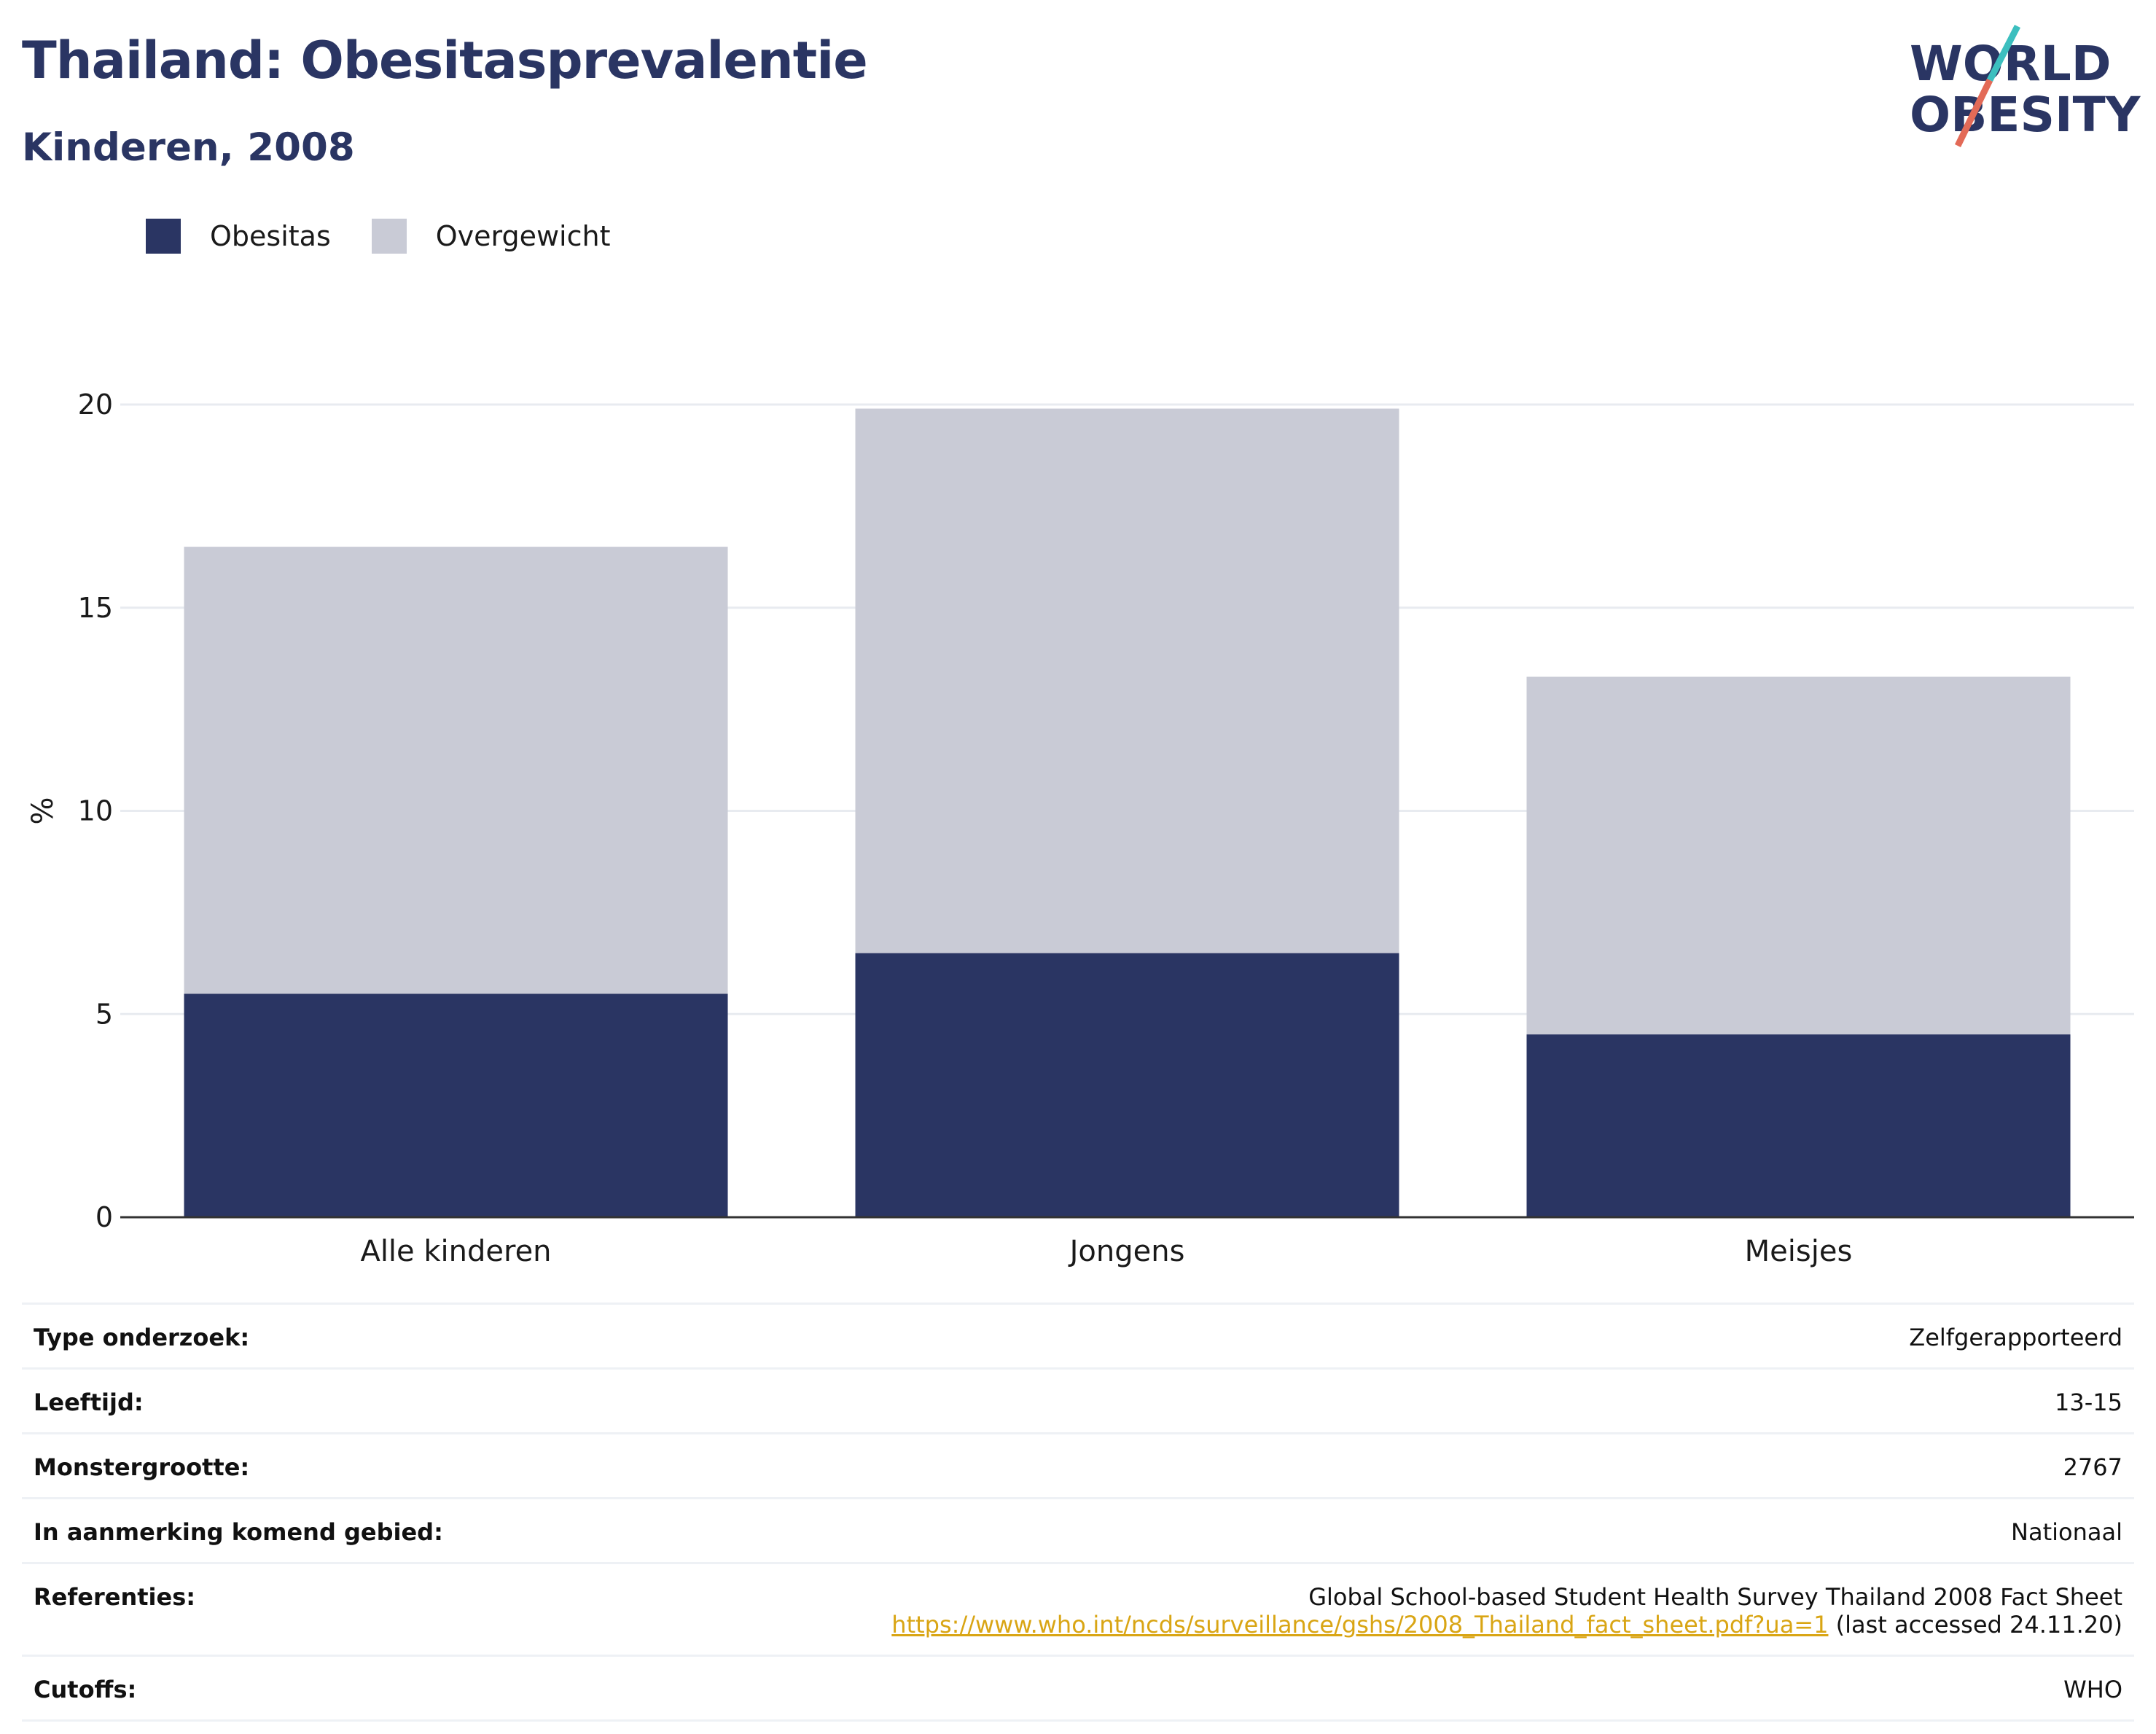 The image size is (2156, 1734). What do you see at coordinates (2026, 115) in the screenshot?
I see `logo-line2: OBESITY` at bounding box center [2026, 115].